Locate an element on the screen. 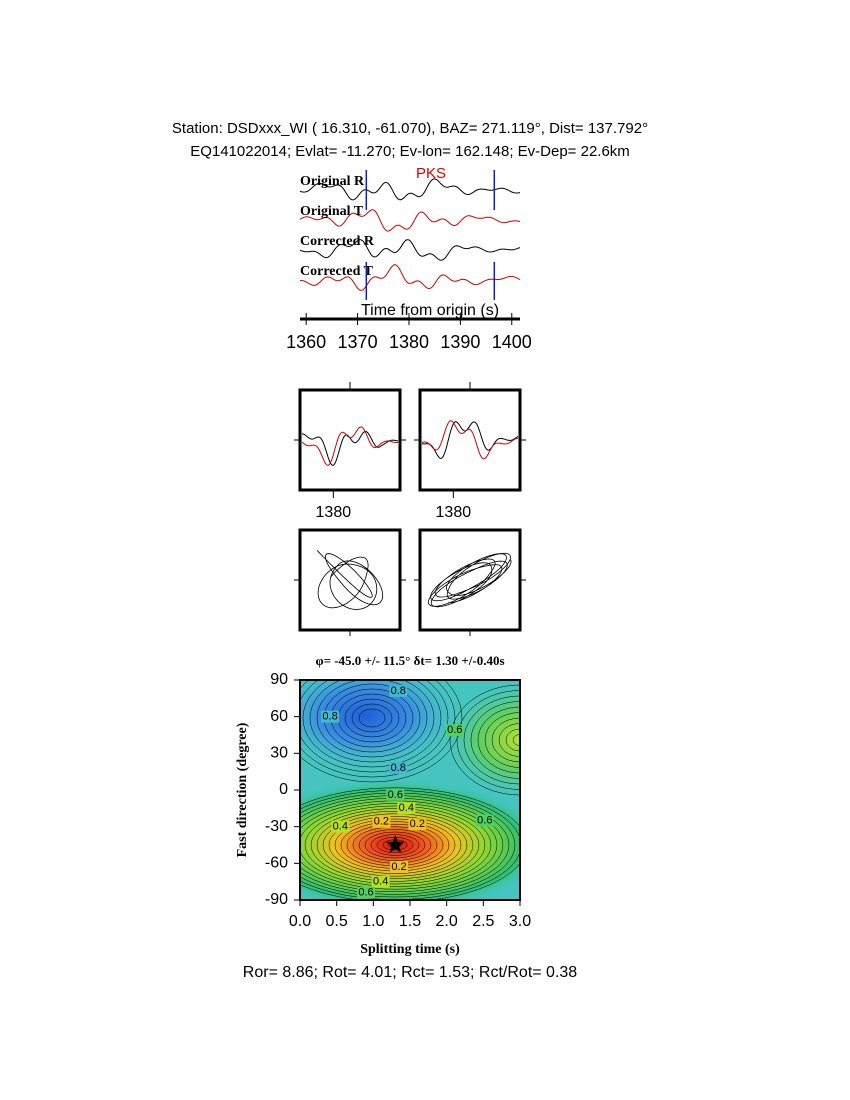 The width and height of the screenshot is (850, 1100). x-tick-label: 1390 is located at coordinates (460, 342).